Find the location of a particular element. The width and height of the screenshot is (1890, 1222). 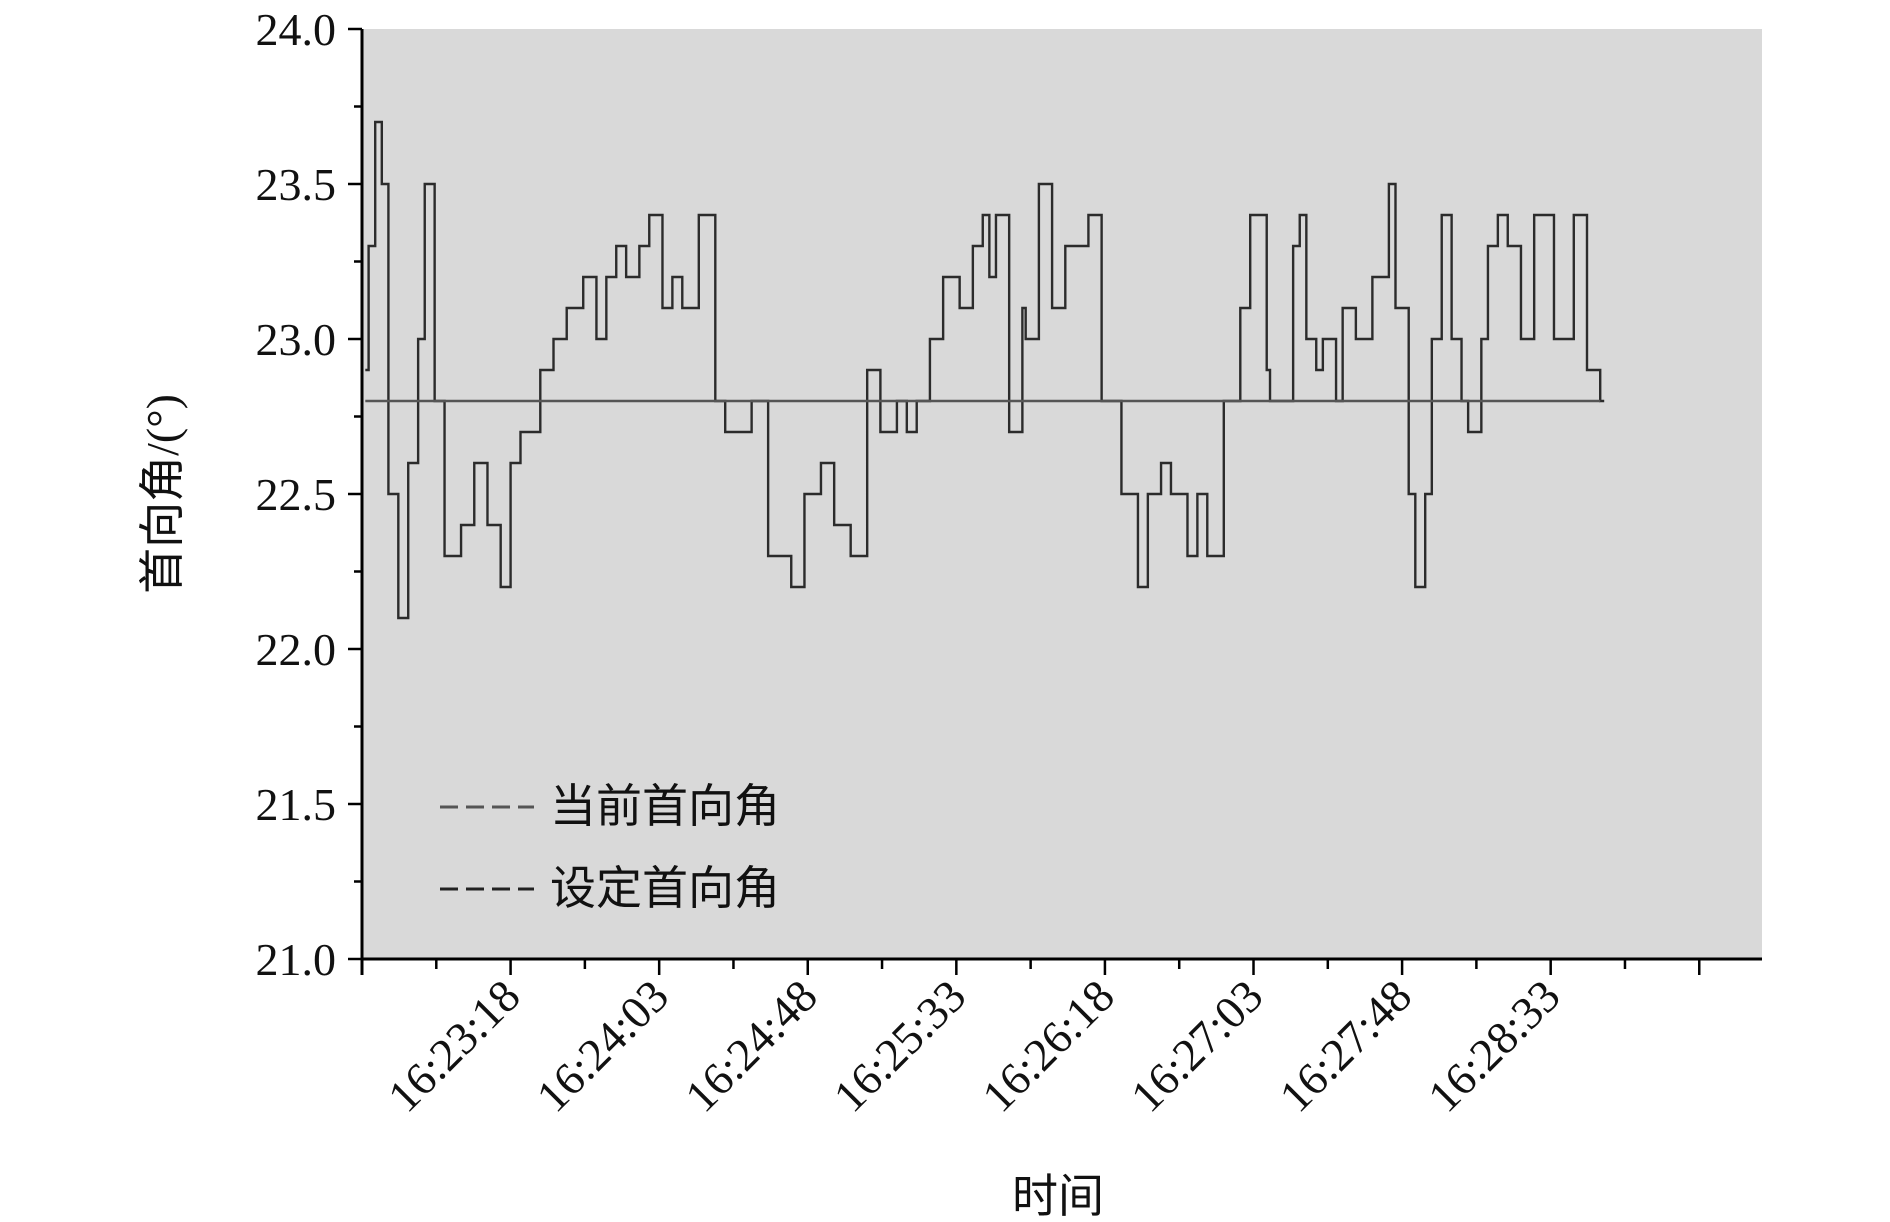

x-tick-label: 16:26:18 is located at coordinates (1048, 1046).